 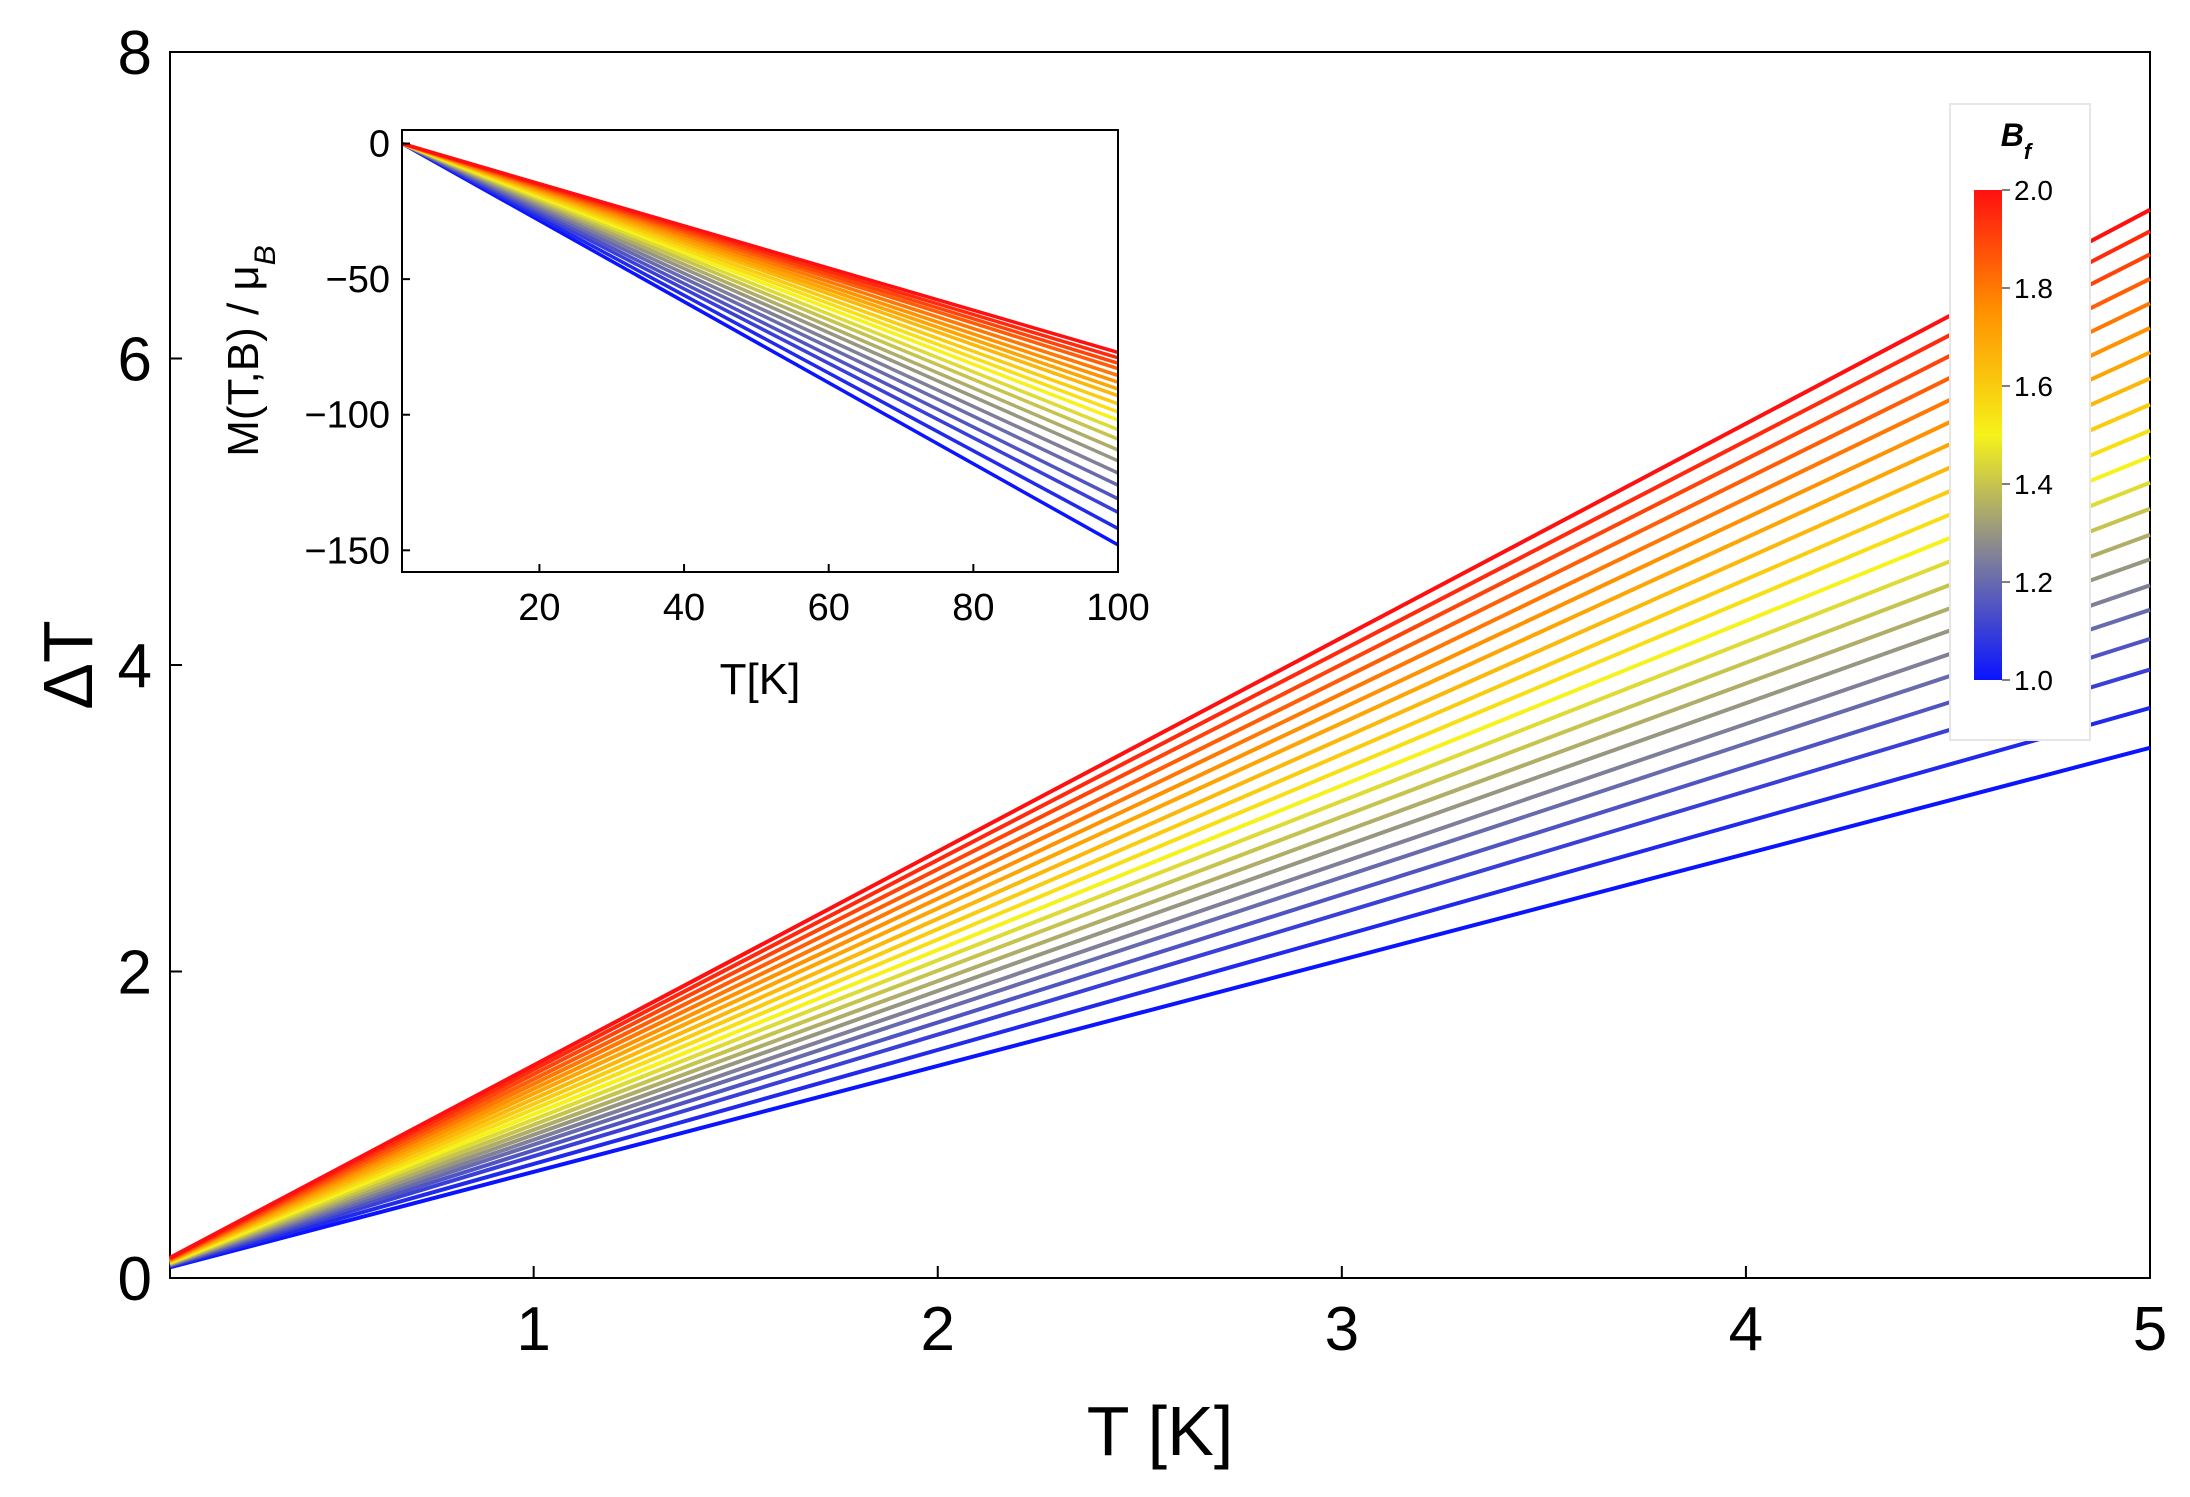 What do you see at coordinates (1746, 1329) in the screenshot?
I see `main-x-tick-label: 4` at bounding box center [1746, 1329].